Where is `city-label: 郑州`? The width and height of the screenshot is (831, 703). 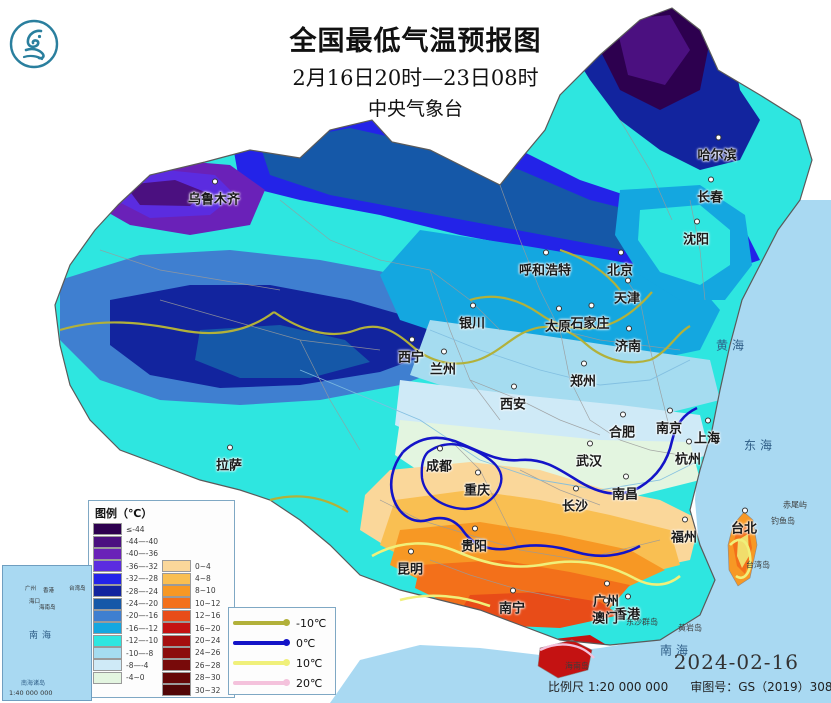 city-label: 郑州 is located at coordinates (583, 375).